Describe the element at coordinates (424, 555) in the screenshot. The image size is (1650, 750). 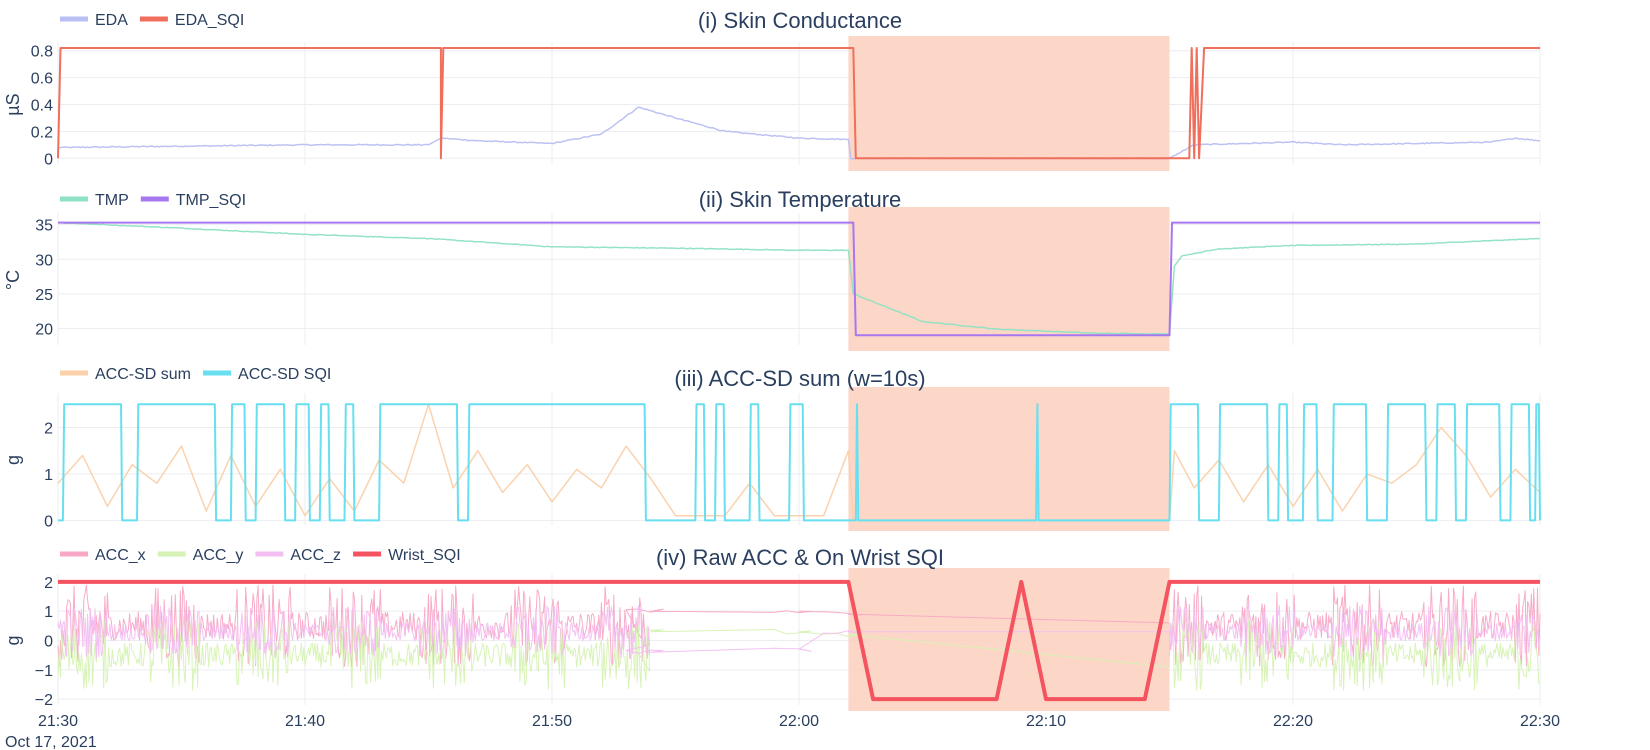
I see `legend-label: Wrist_SQI` at that location.